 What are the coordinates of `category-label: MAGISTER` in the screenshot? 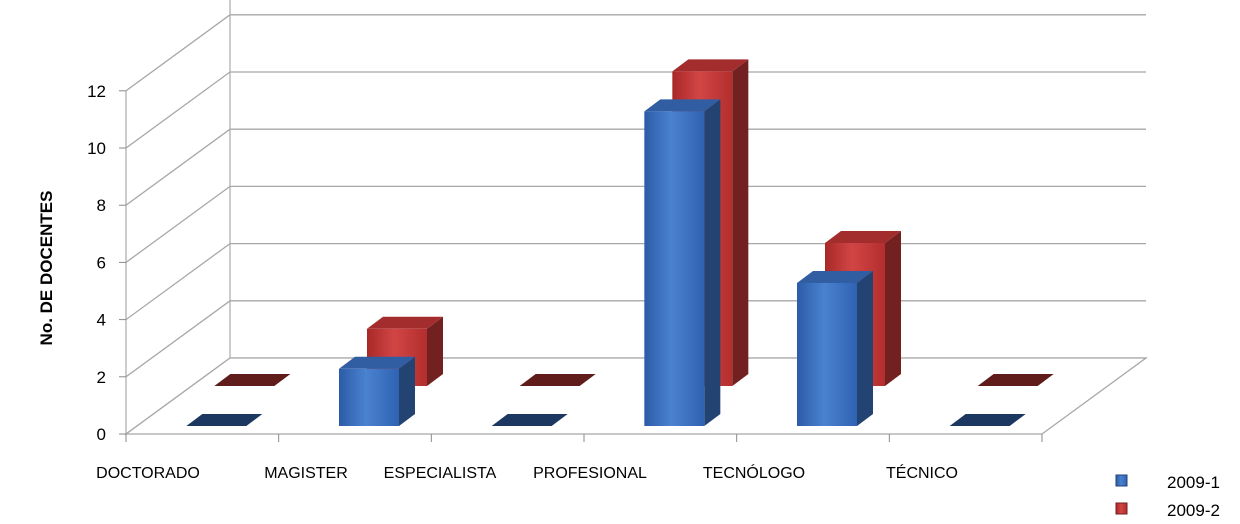 It's located at (306, 473).